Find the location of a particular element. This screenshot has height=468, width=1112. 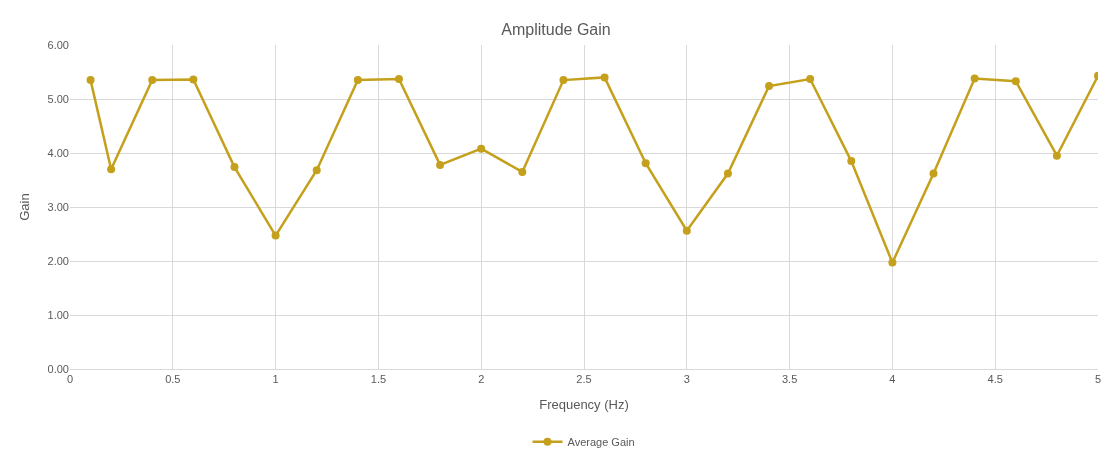

chart-title: Amplitude Gain is located at coordinates (556, 29).